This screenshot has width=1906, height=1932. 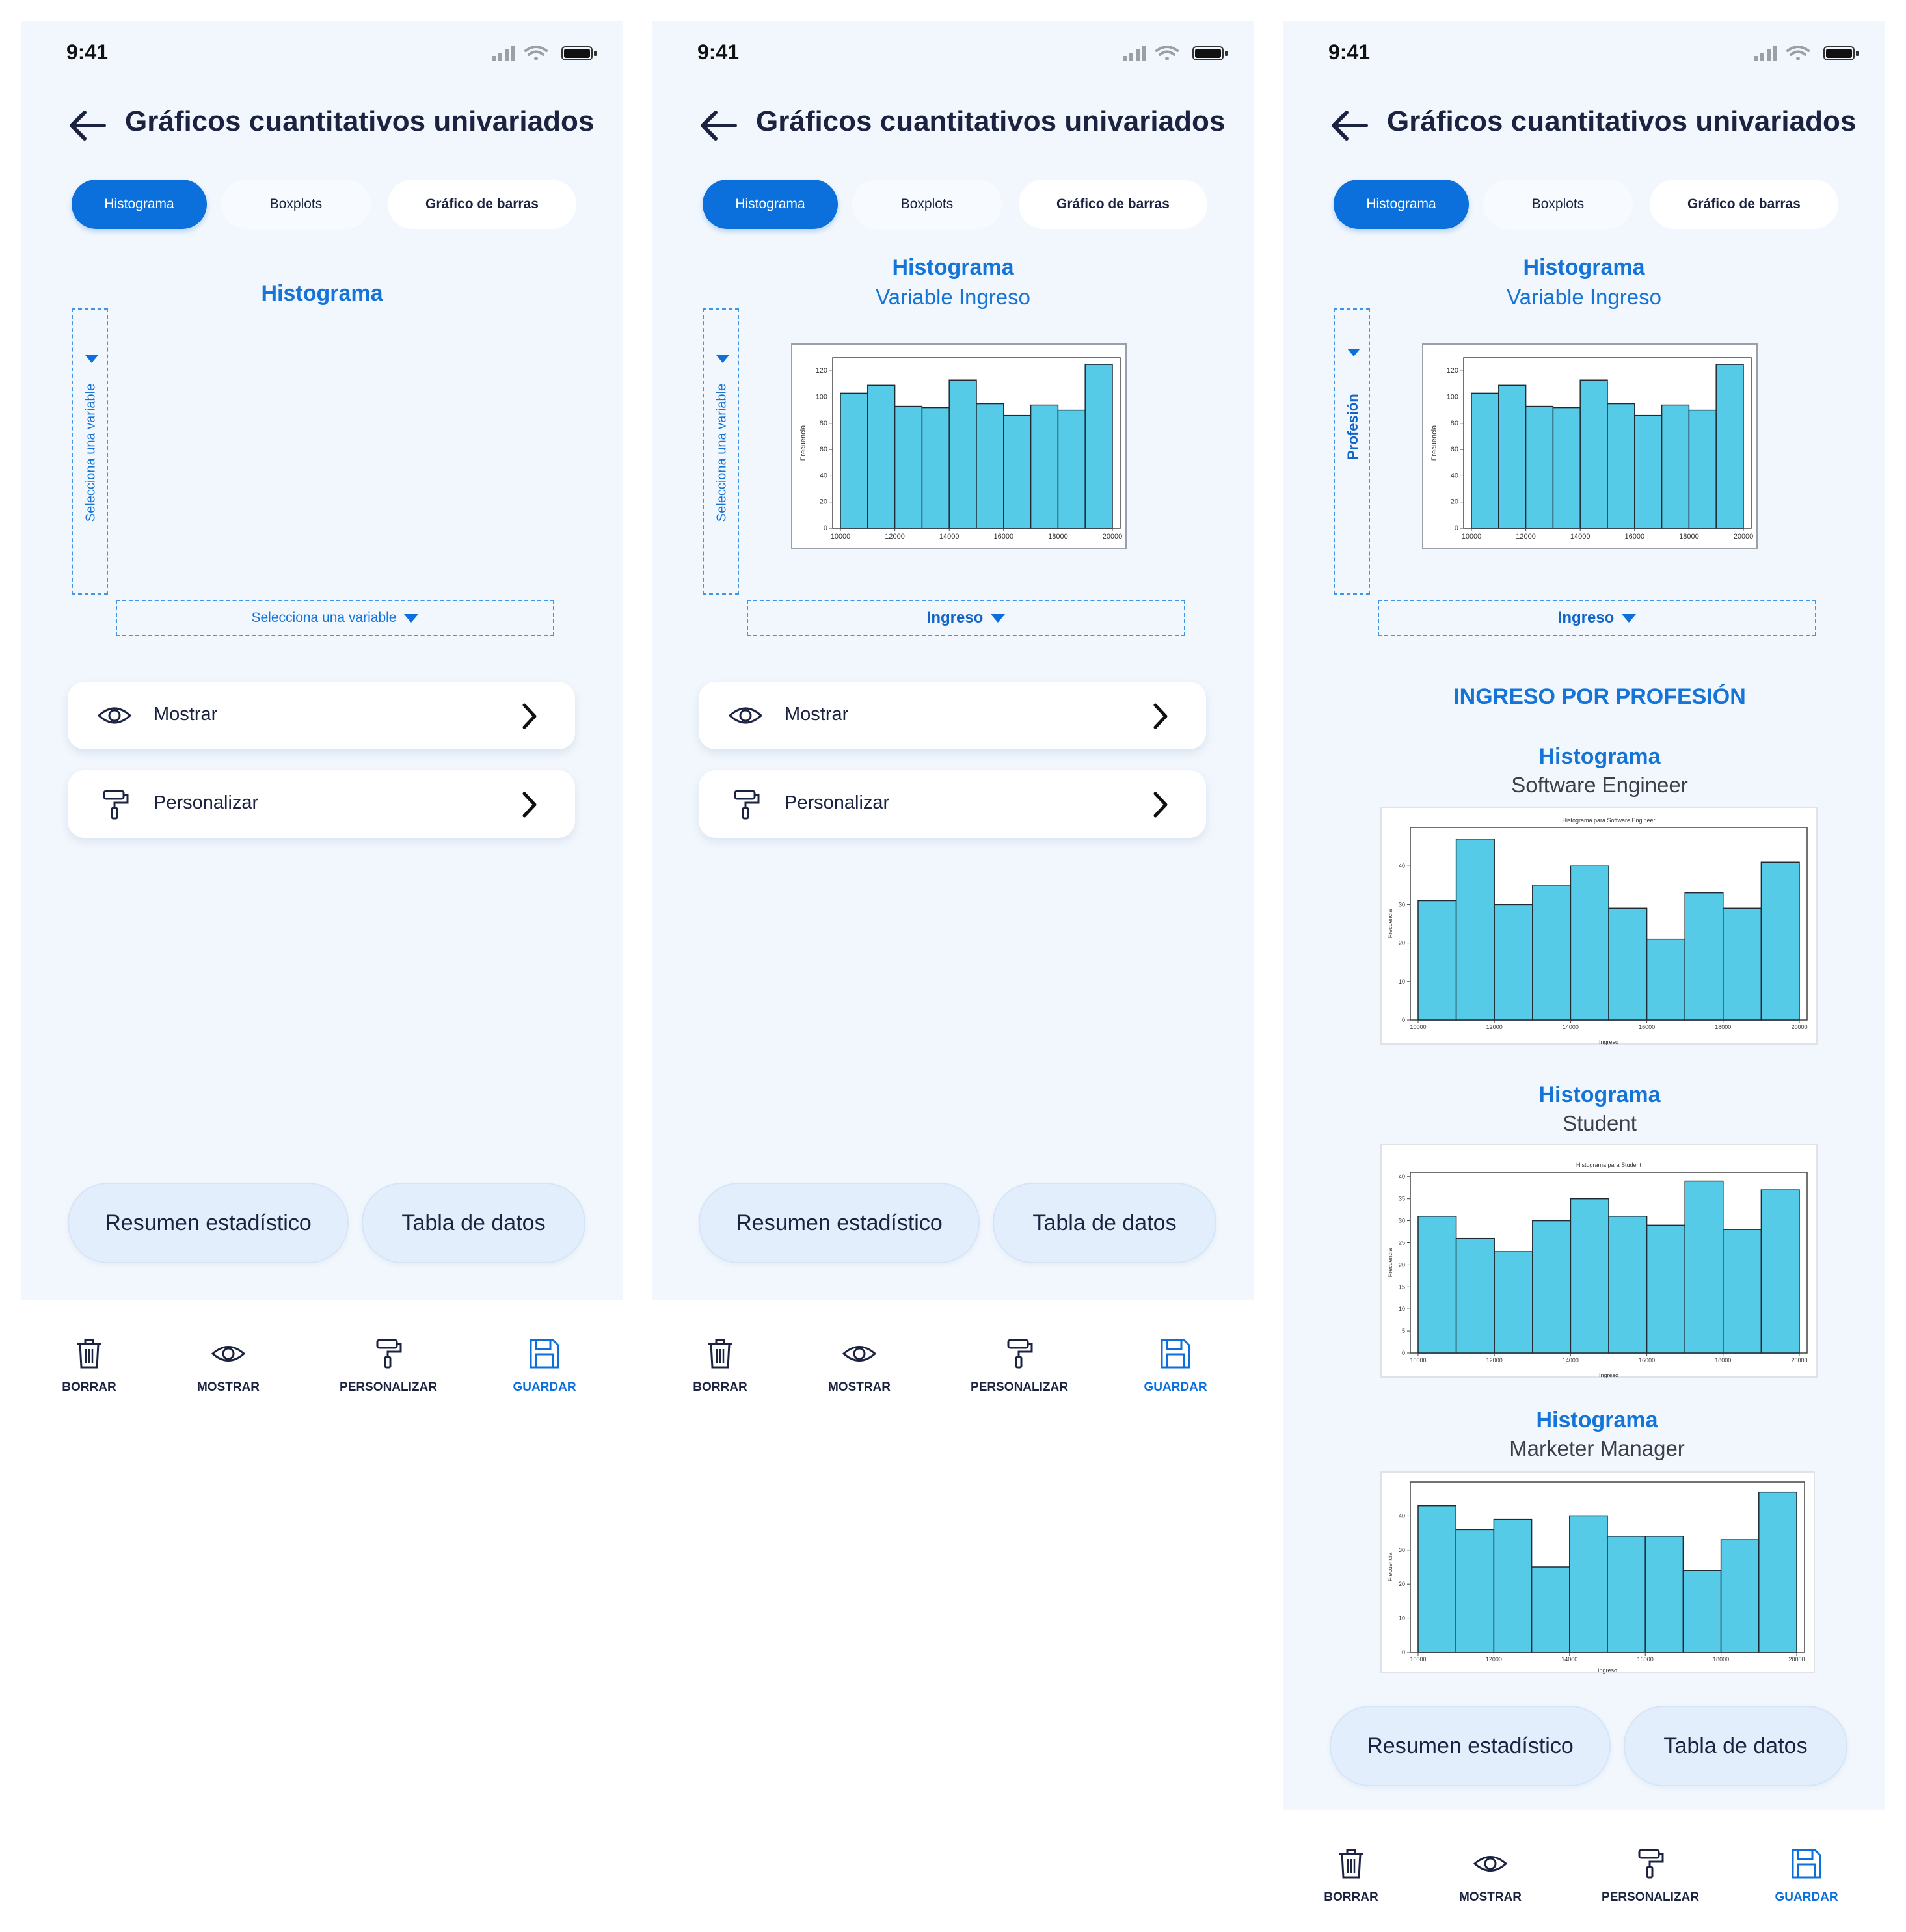 What do you see at coordinates (529, 716) in the screenshot?
I see `chevron-right-icon` at bounding box center [529, 716].